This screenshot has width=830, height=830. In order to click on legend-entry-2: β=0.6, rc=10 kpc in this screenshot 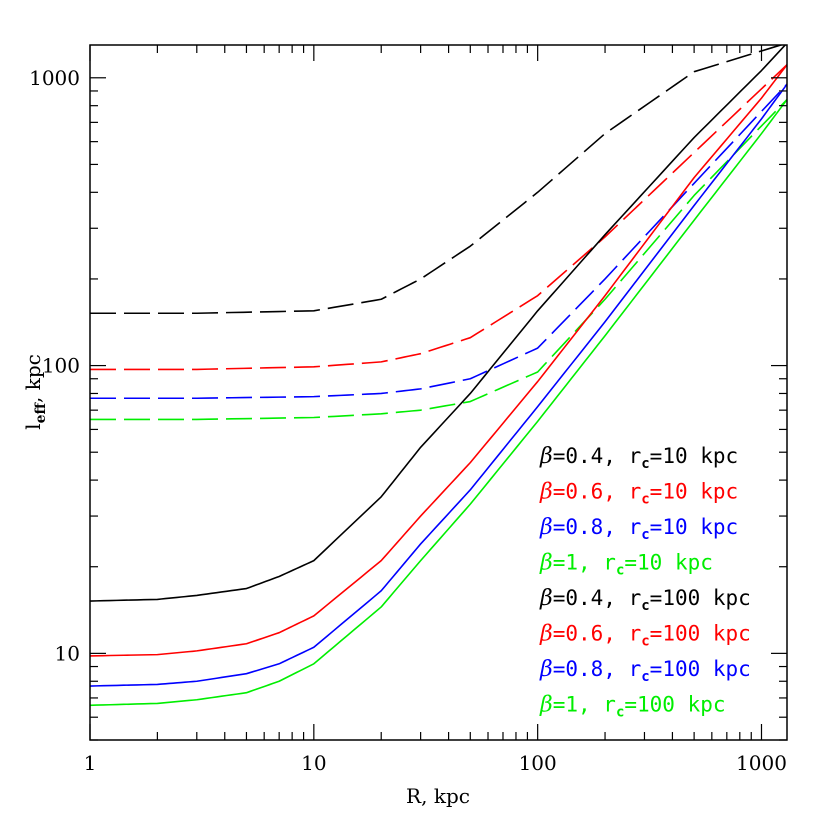, I will do `click(638, 494)`.